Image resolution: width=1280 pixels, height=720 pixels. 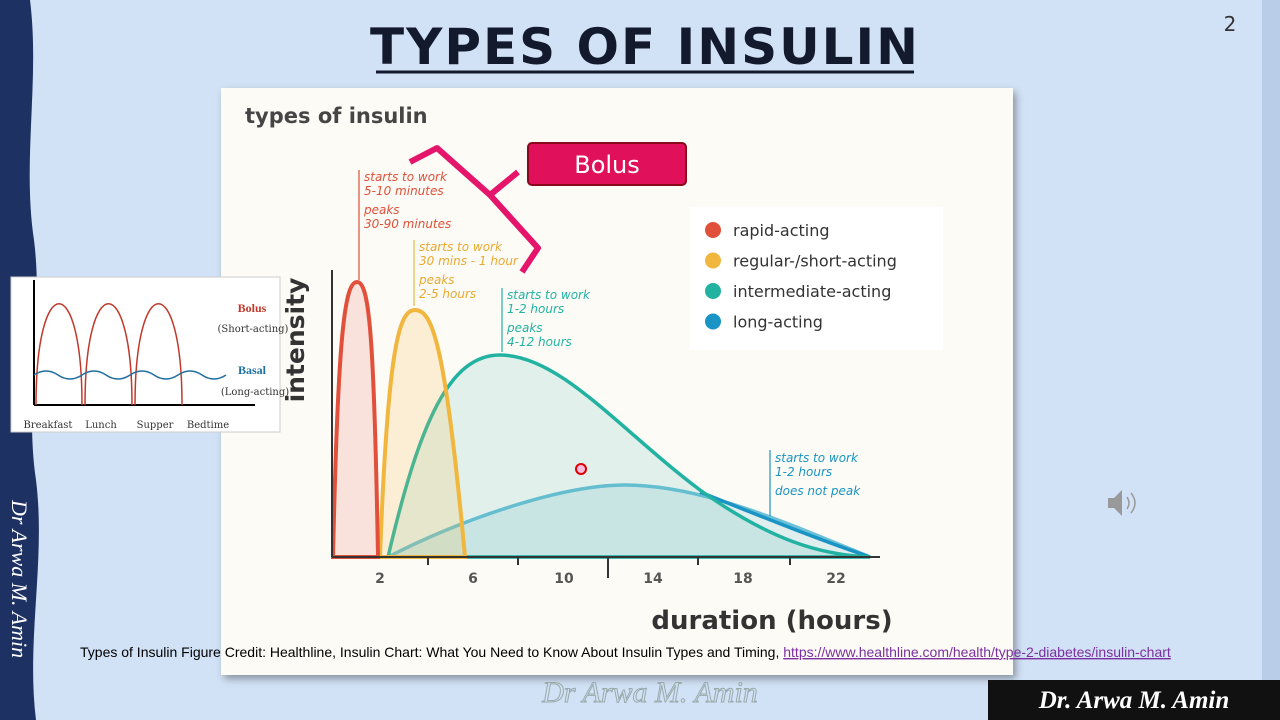 What do you see at coordinates (101, 425) in the screenshot?
I see `inset-label: Lunch` at bounding box center [101, 425].